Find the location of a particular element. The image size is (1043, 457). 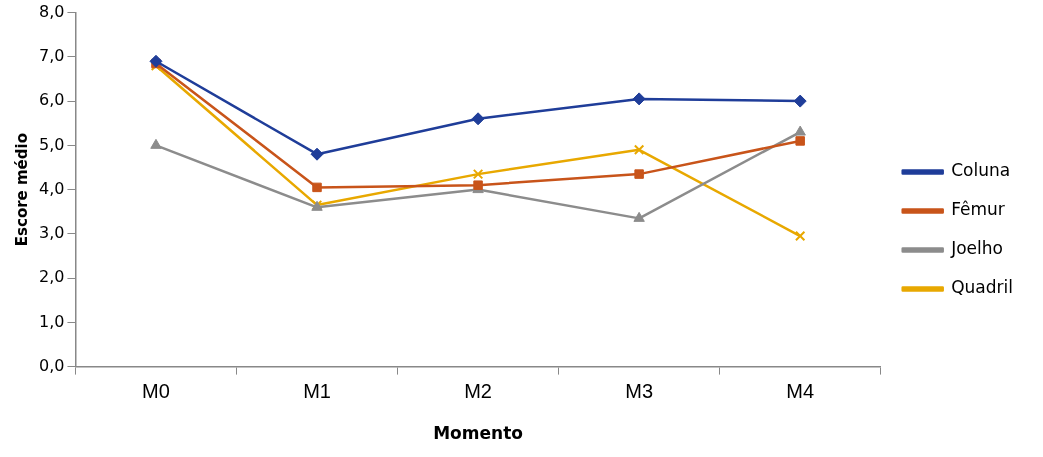

x-tick-label: M4 is located at coordinates (800, 391).